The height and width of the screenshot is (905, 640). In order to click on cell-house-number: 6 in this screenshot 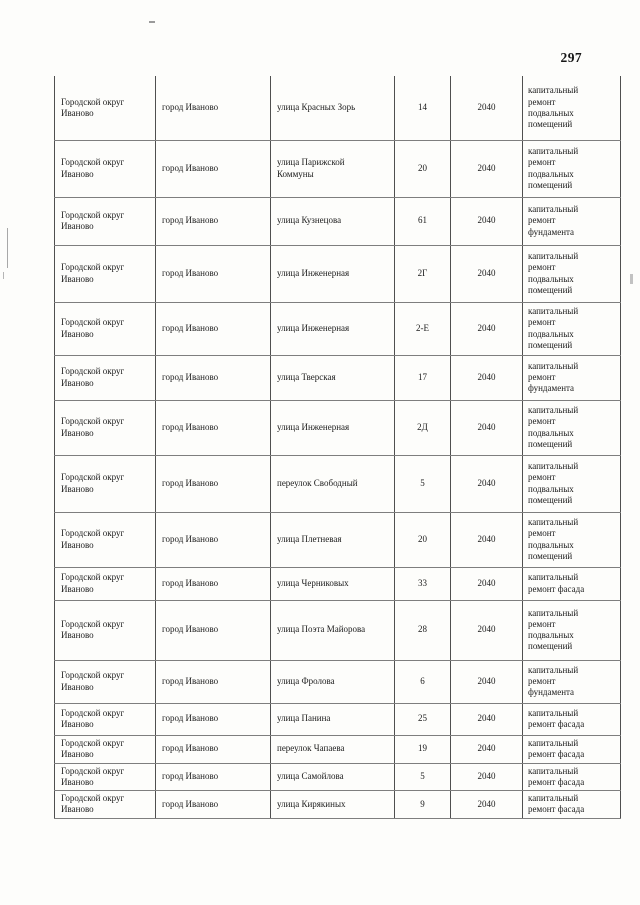, I will do `click(422, 681)`.